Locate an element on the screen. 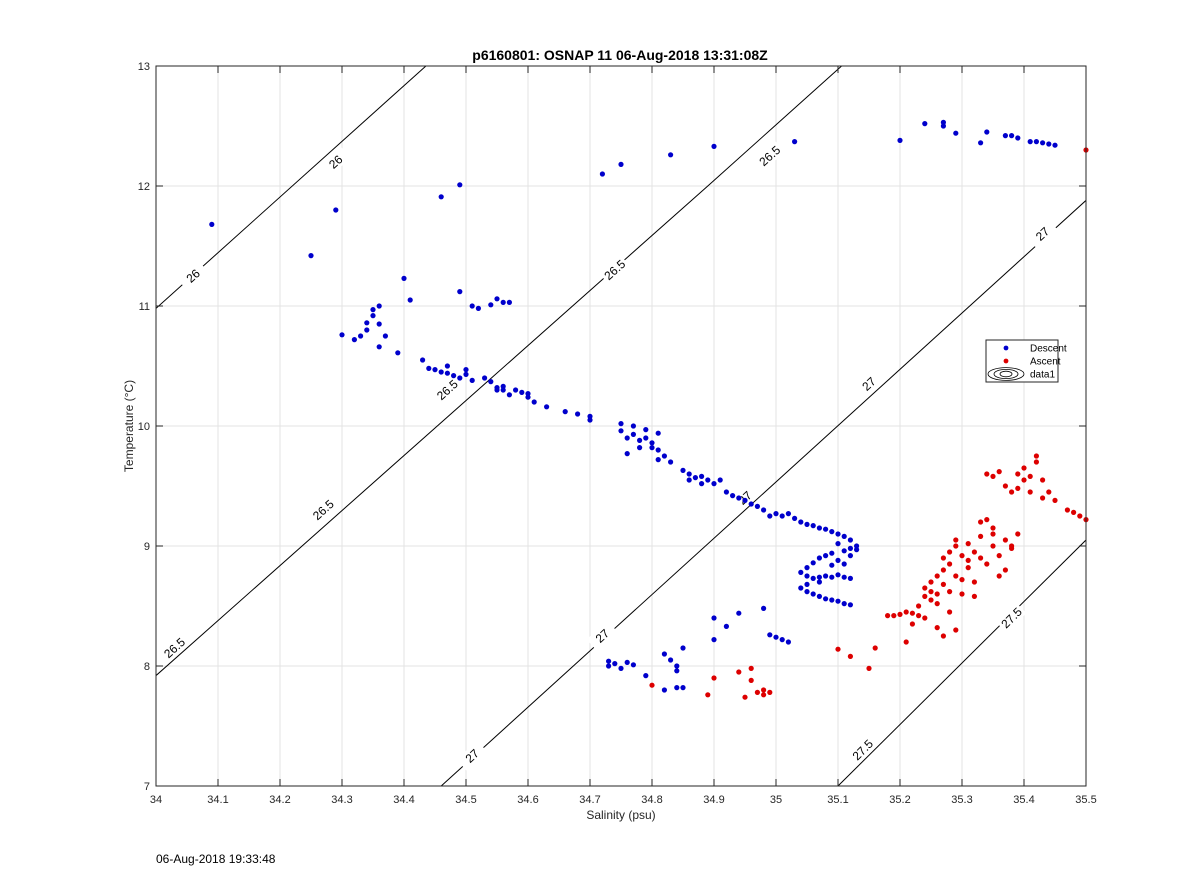  legend-label-data1: data1 is located at coordinates (1042, 375).